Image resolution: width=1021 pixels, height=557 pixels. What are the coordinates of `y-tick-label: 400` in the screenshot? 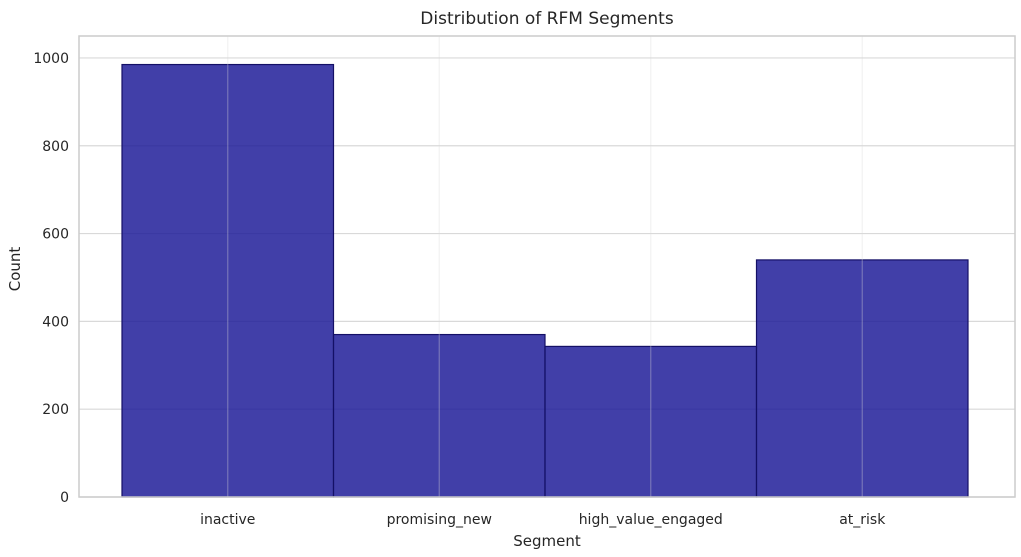 It's located at (55, 322).